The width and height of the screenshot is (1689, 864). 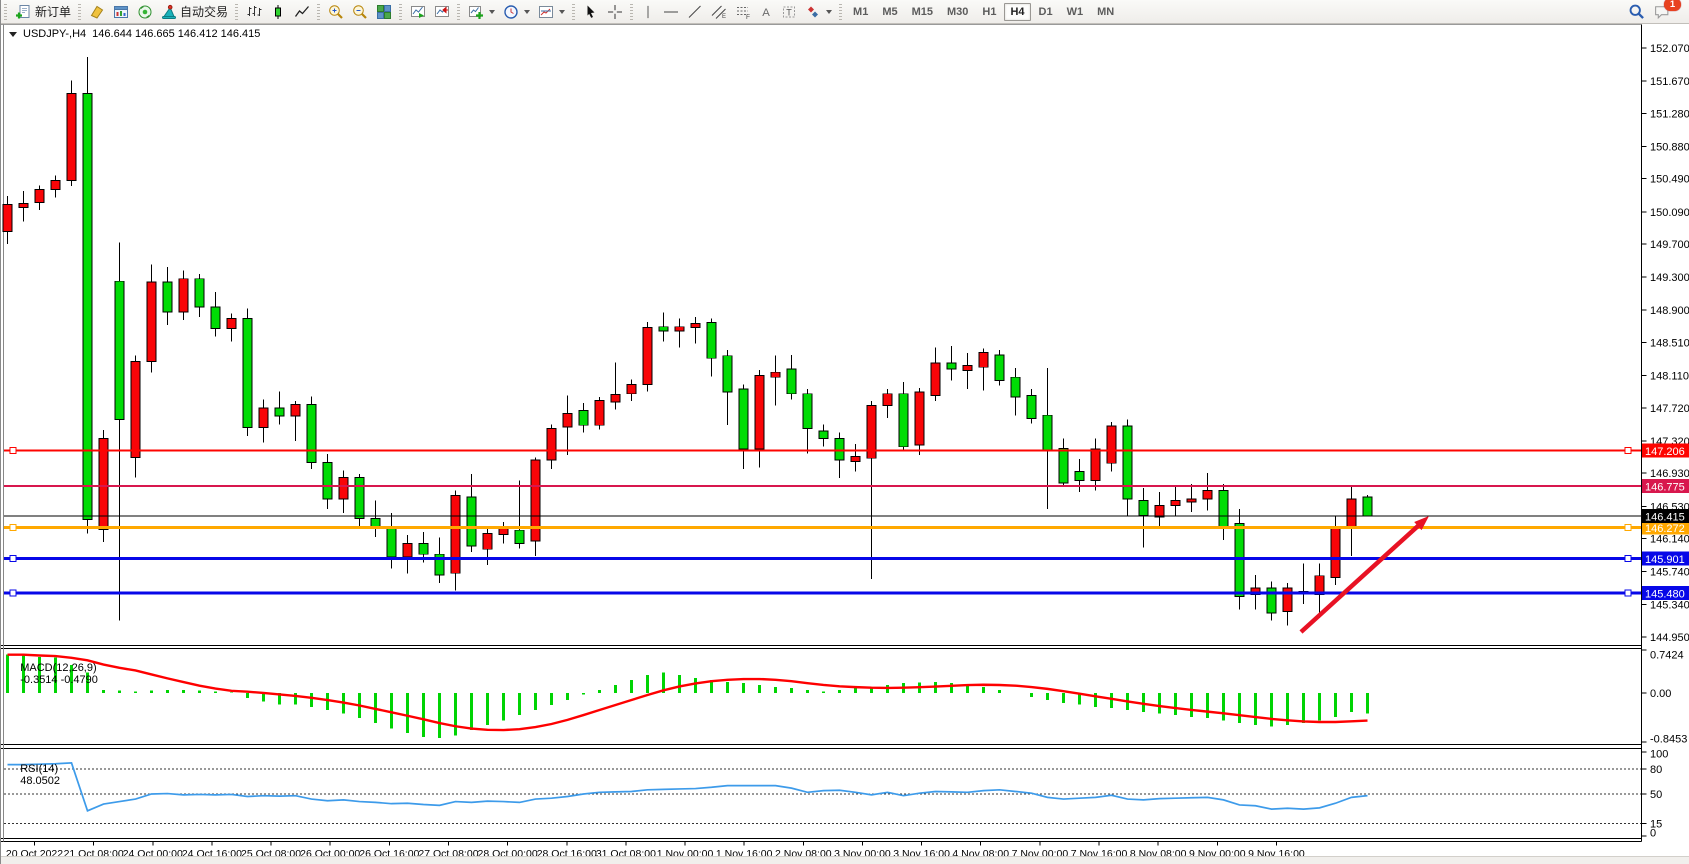 I want to click on timeframe-button-W1: W1, so click(x=1075, y=11).